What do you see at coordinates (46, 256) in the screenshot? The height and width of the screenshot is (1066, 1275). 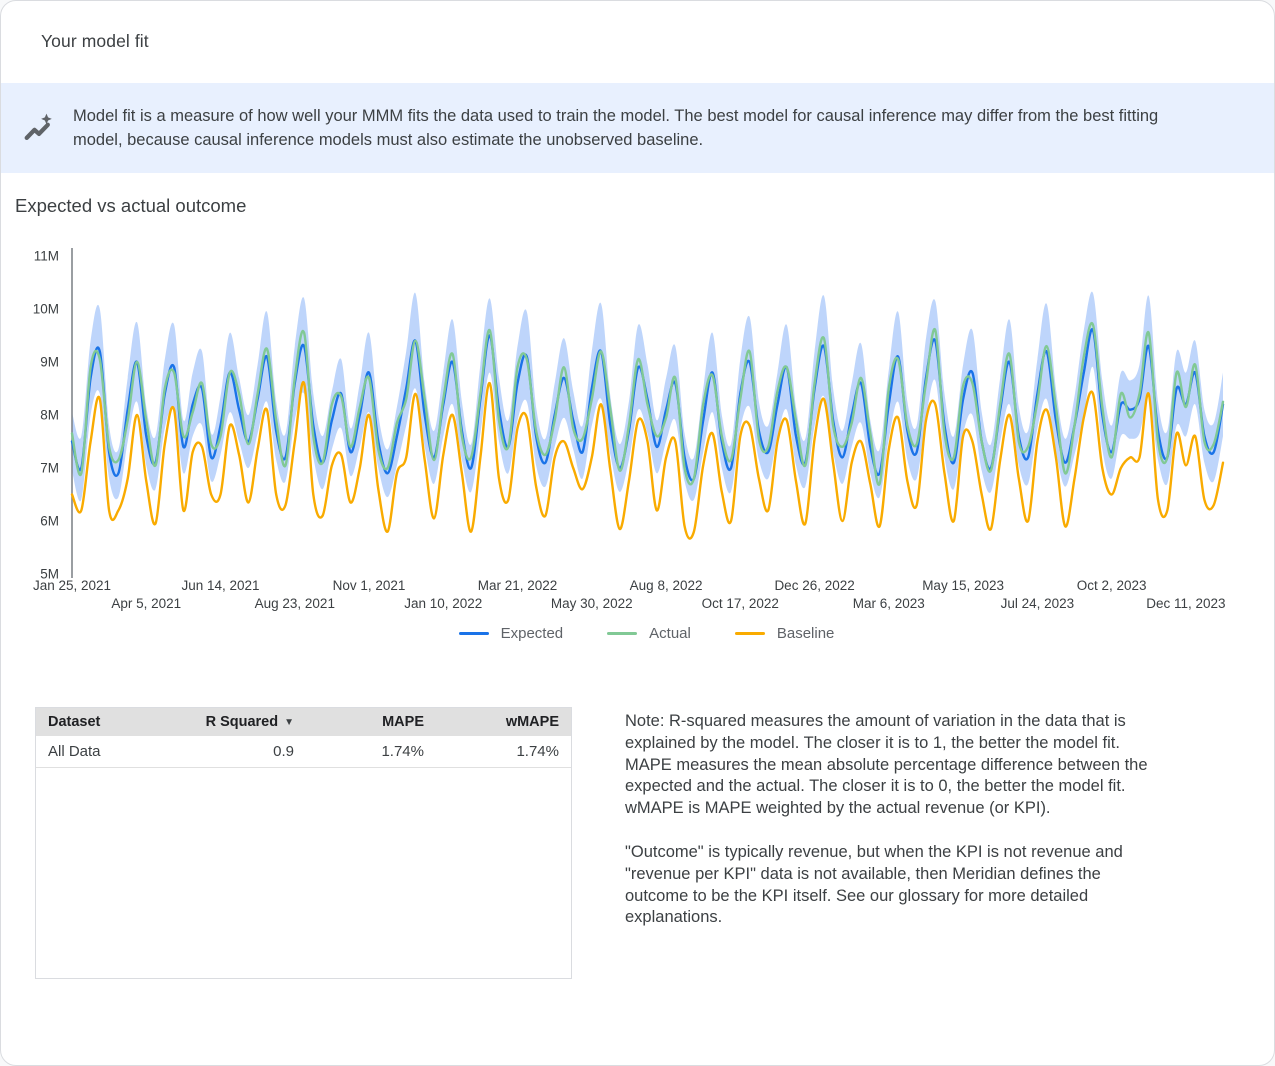 I see `y-tick-label: 11M` at bounding box center [46, 256].